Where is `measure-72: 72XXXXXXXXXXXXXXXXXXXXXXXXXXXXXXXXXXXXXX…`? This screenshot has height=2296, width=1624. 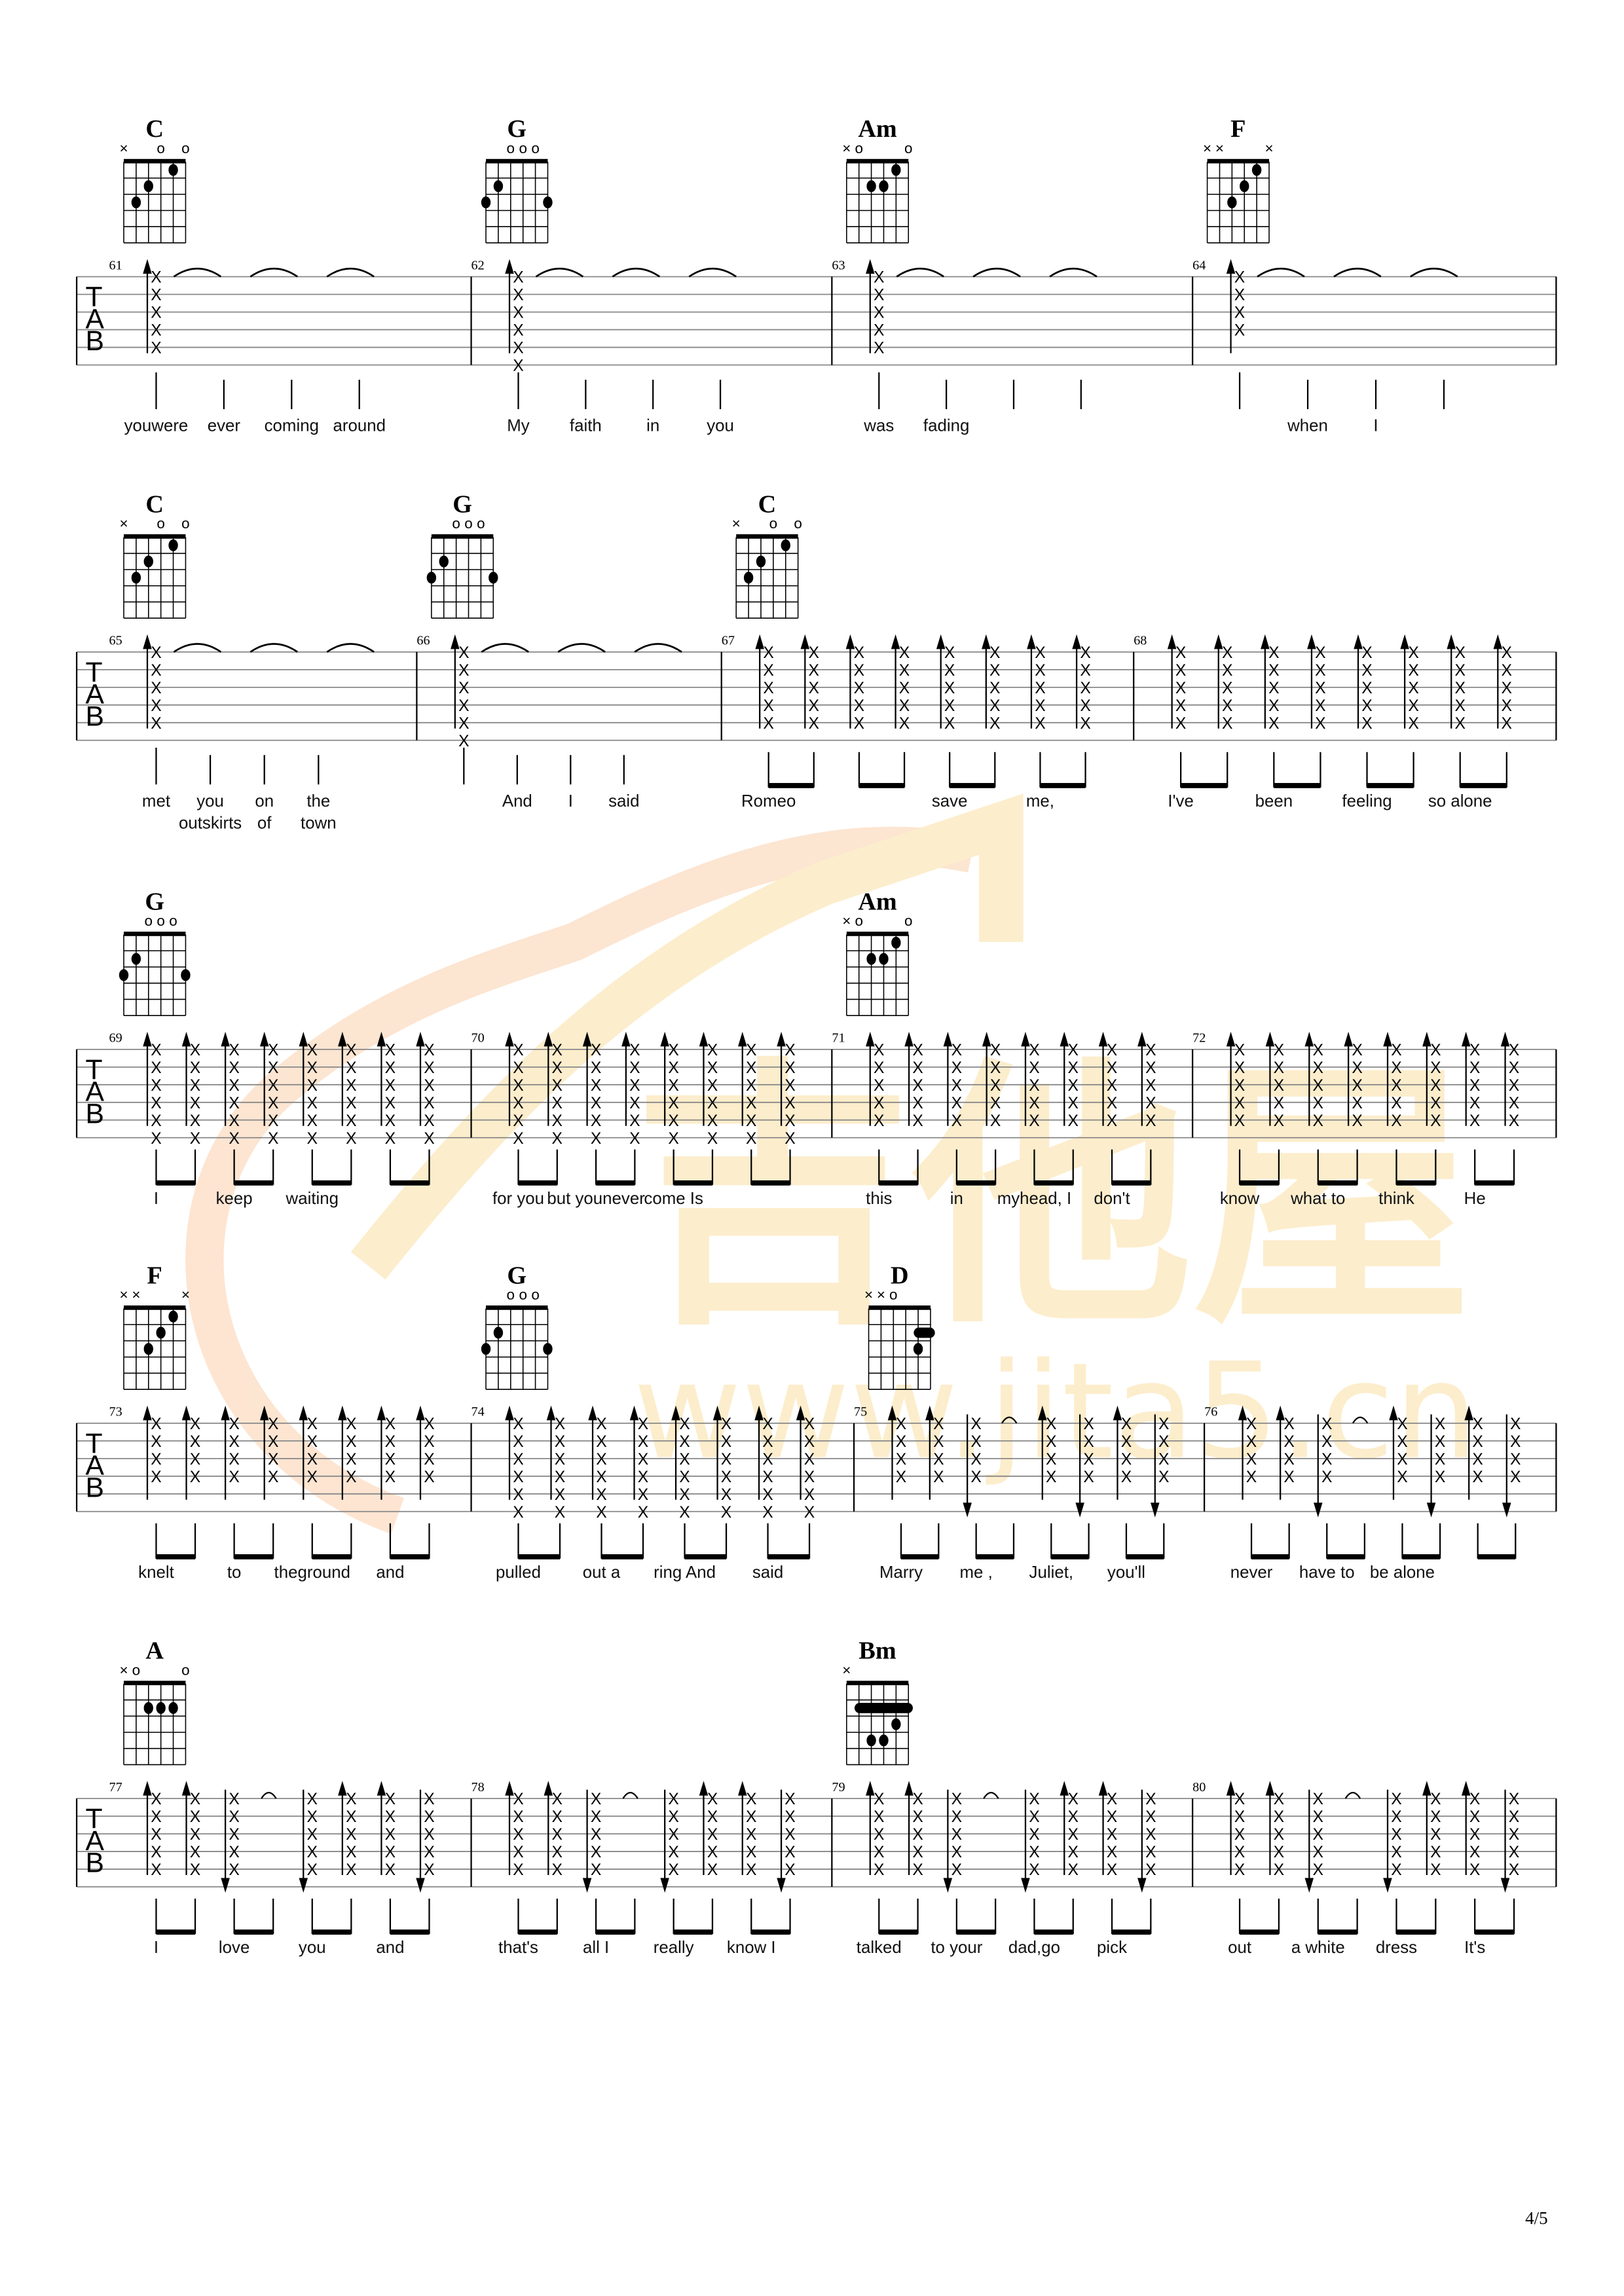 measure-72: 72XXXXXXXXXXXXXXXXXXXXXXXXXXXXXXXXXXXXXX… is located at coordinates (1374, 1119).